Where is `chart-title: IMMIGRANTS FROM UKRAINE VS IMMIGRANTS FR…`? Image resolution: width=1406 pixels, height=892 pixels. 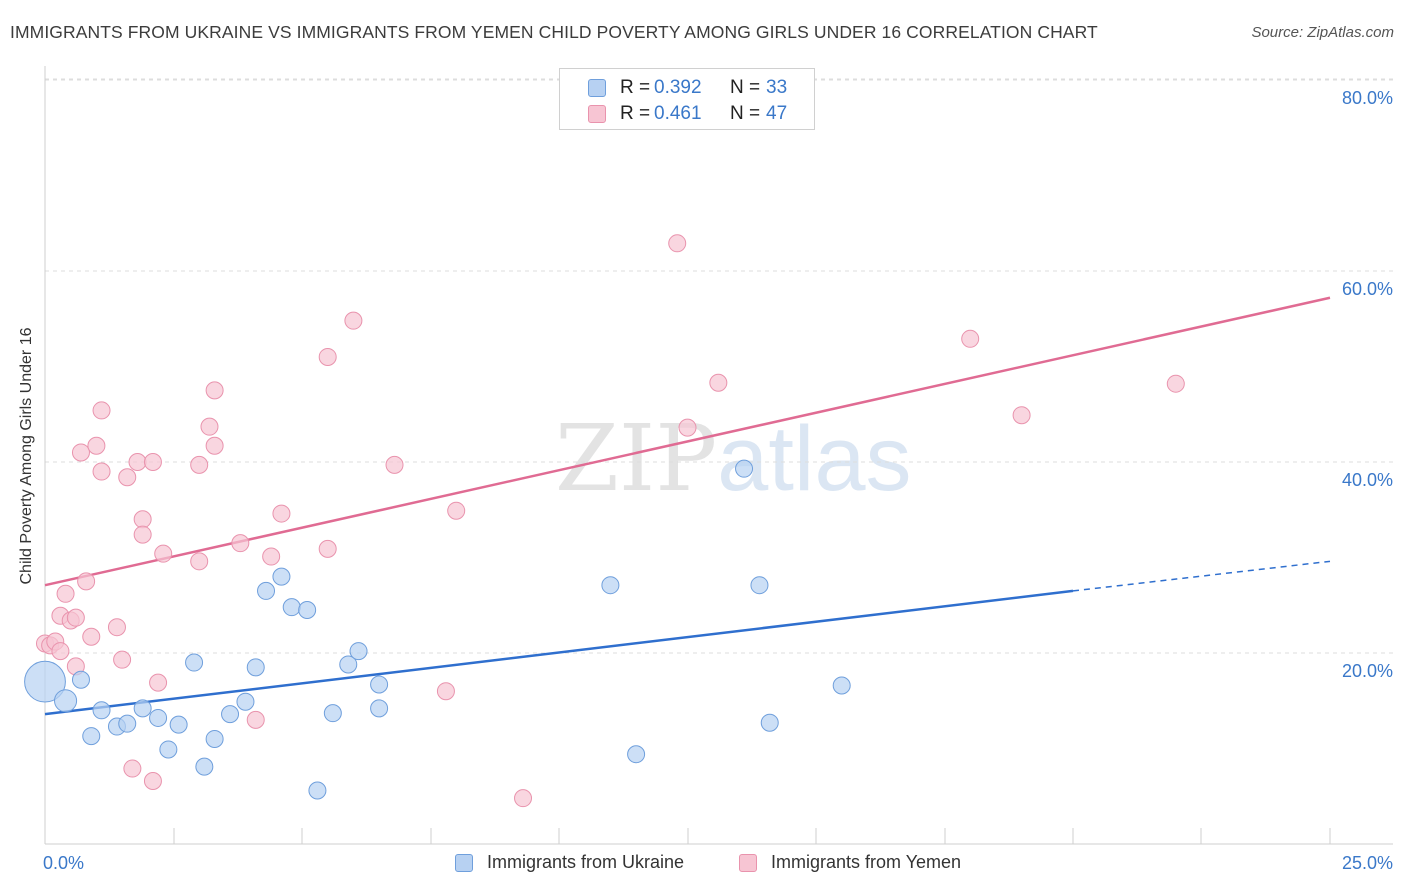 chart-title: IMMIGRANTS FROM UKRAINE VS IMMIGRANTS FR… is located at coordinates (554, 32).